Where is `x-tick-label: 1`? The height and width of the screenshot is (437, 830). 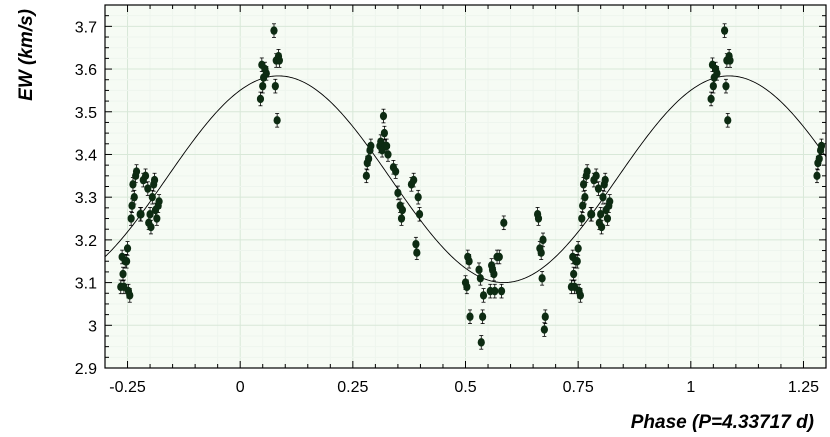
x-tick-label: 1 is located at coordinates (690, 387).